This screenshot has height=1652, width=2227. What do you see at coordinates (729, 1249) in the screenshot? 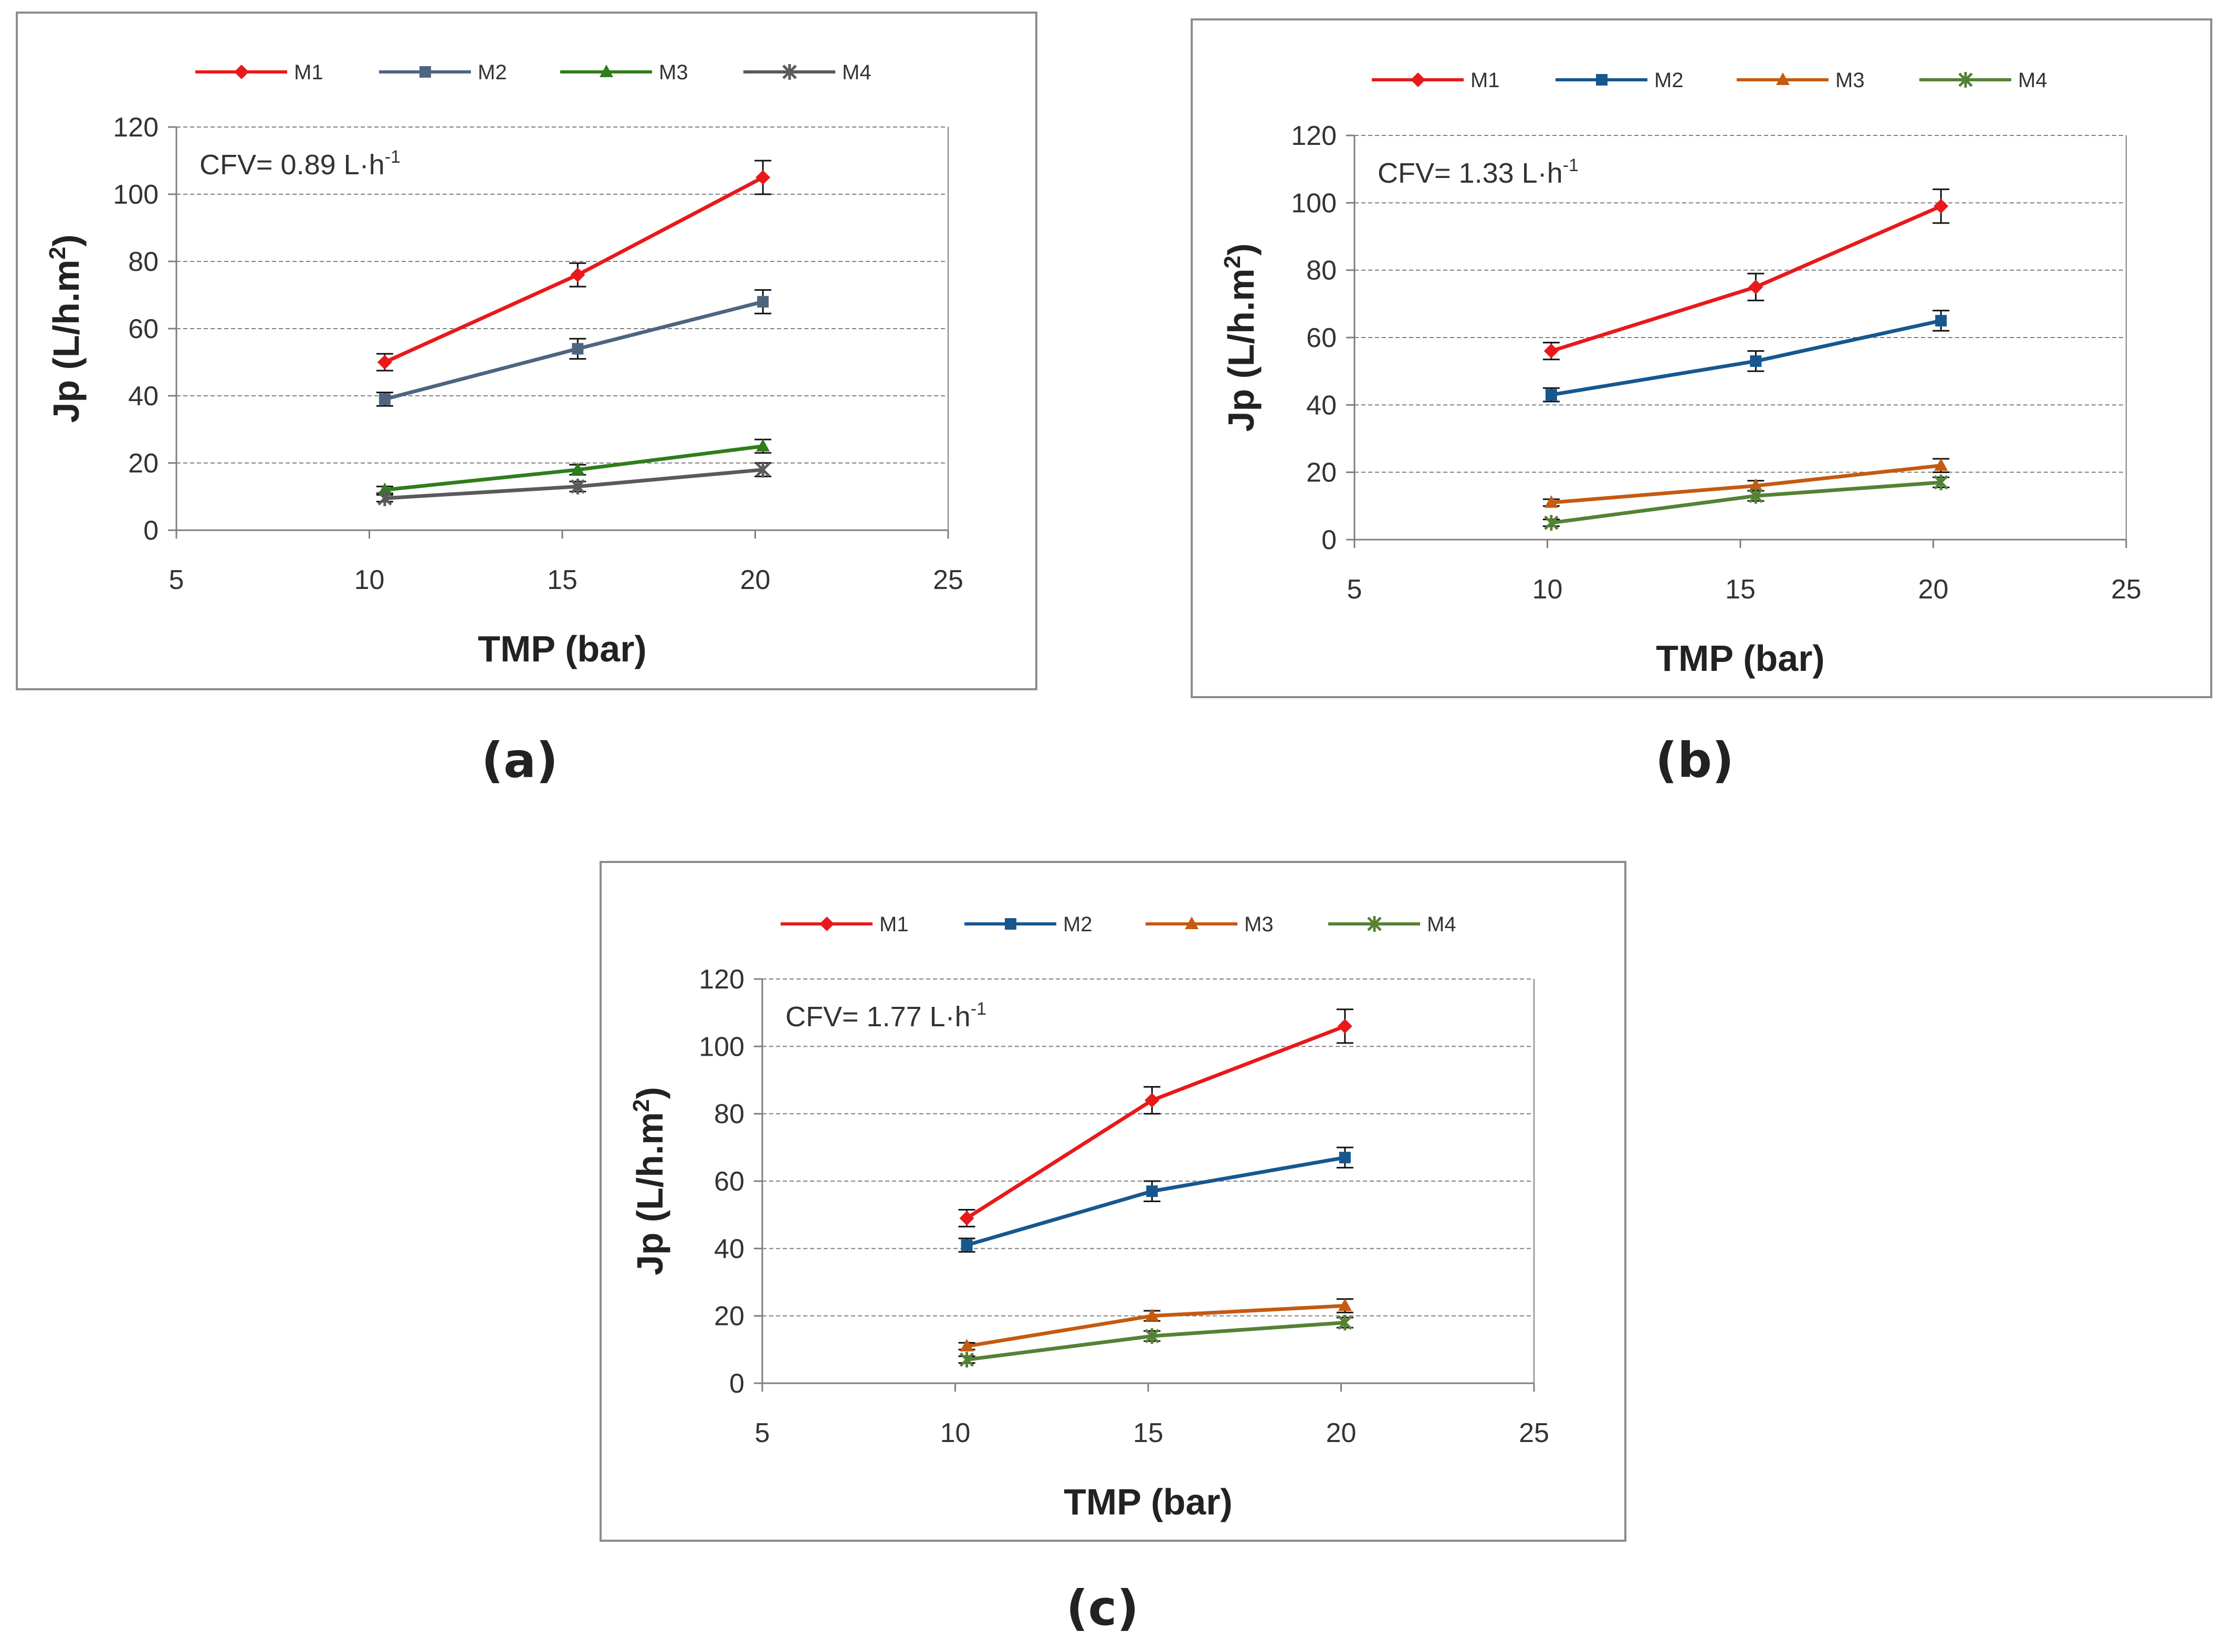
I see `y-tick-label: 40` at bounding box center [729, 1249].